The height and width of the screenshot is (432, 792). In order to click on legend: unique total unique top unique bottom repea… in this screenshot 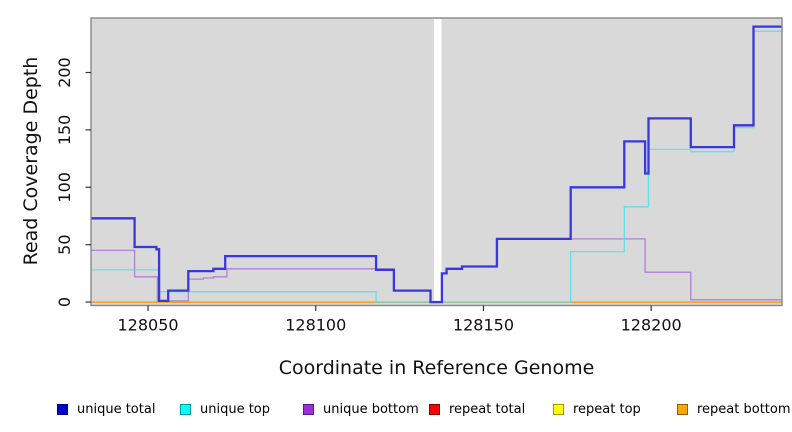, I will do `click(396, 411)`.